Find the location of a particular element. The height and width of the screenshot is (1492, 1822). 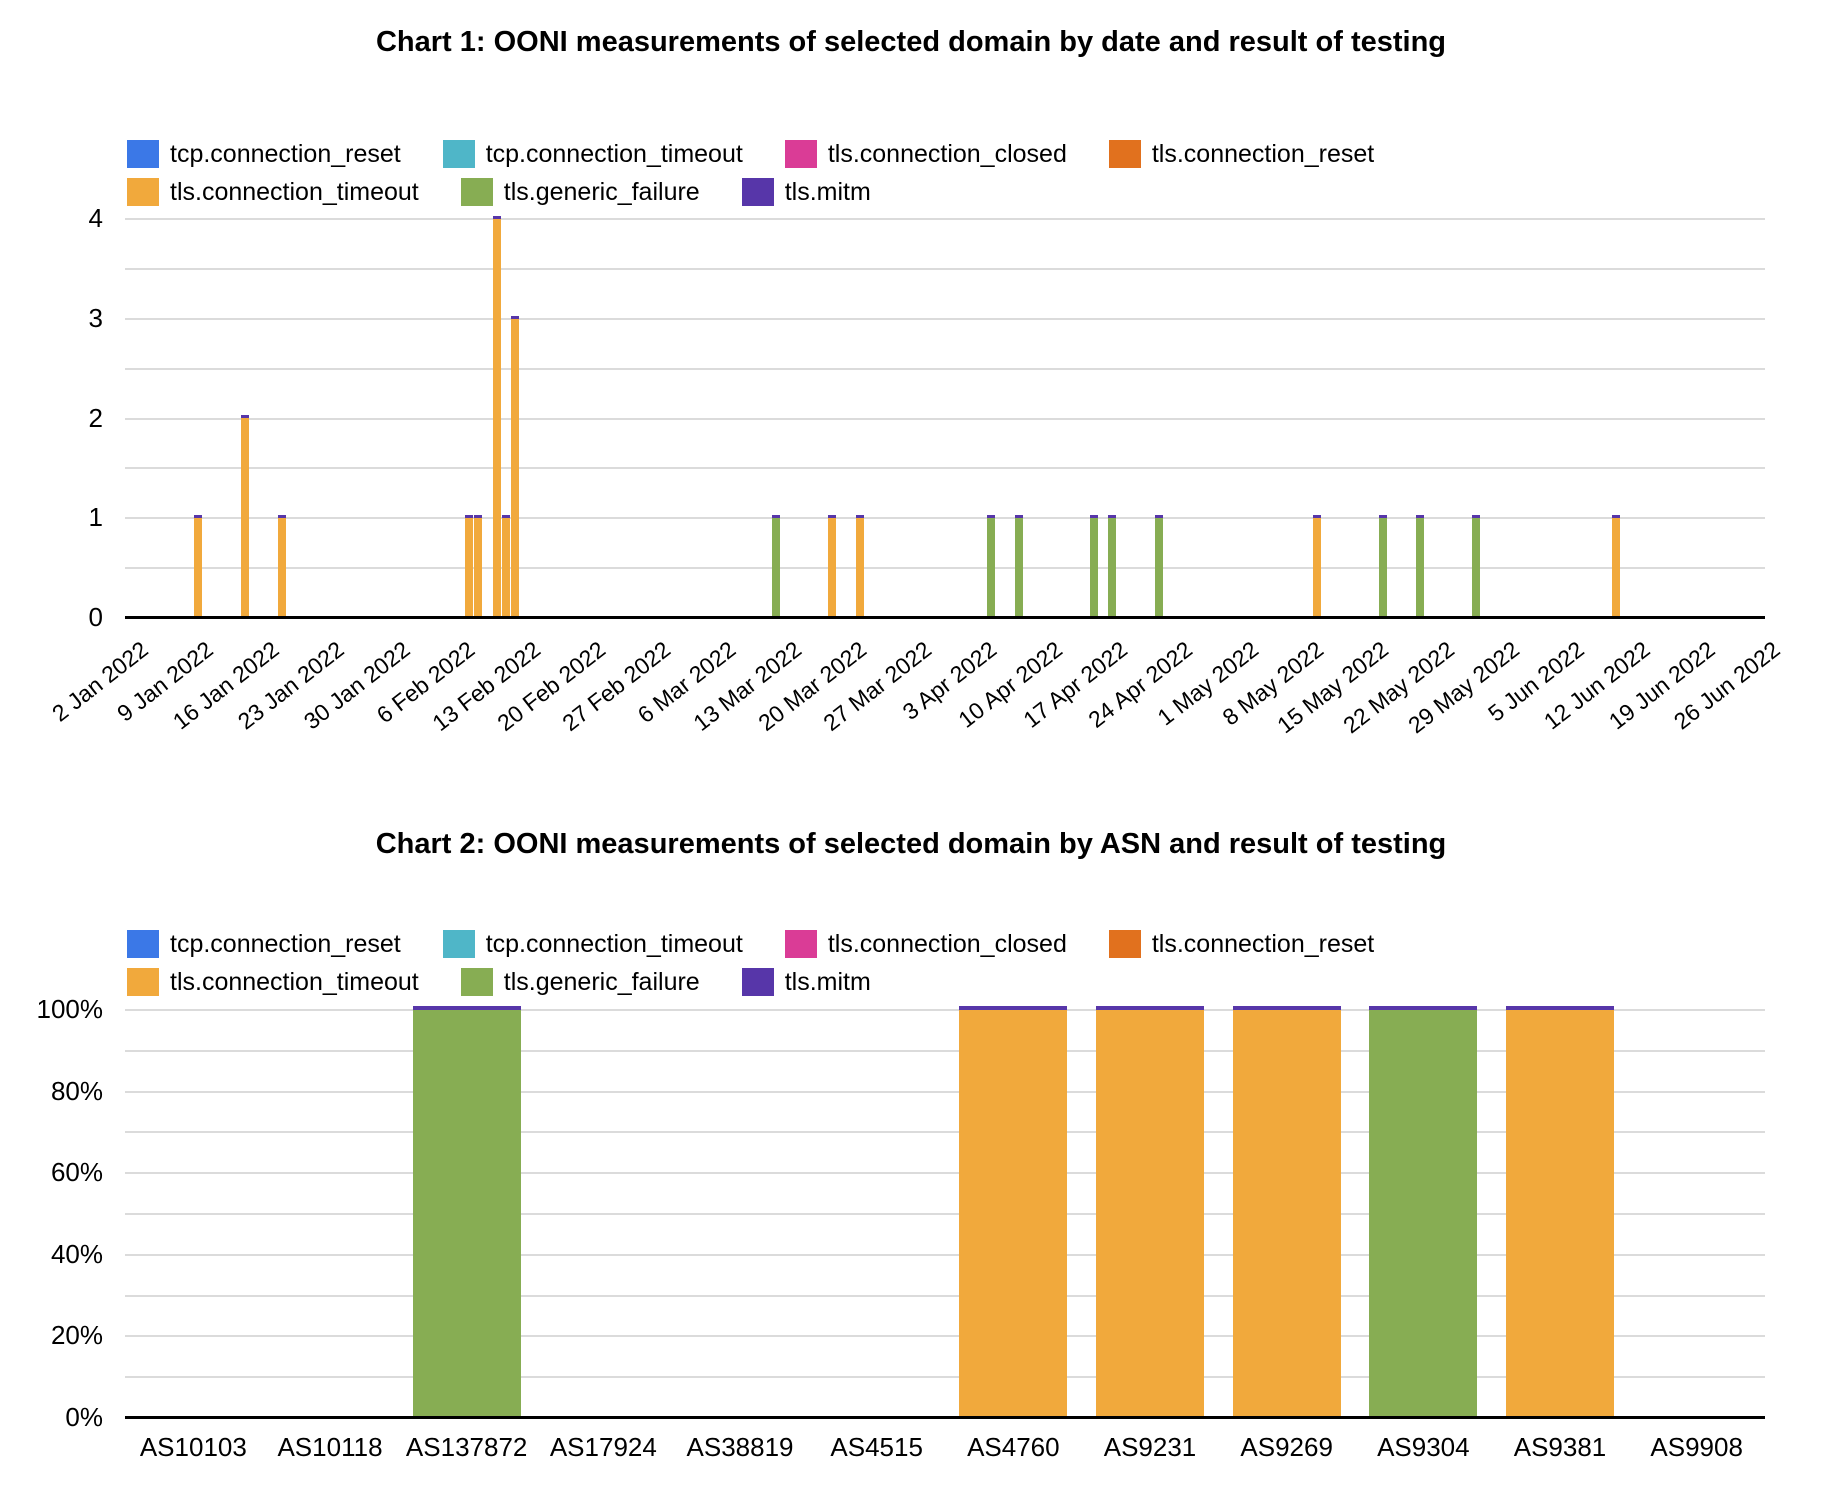

x-axis-category-label: AS9304 is located at coordinates (1423, 1447).